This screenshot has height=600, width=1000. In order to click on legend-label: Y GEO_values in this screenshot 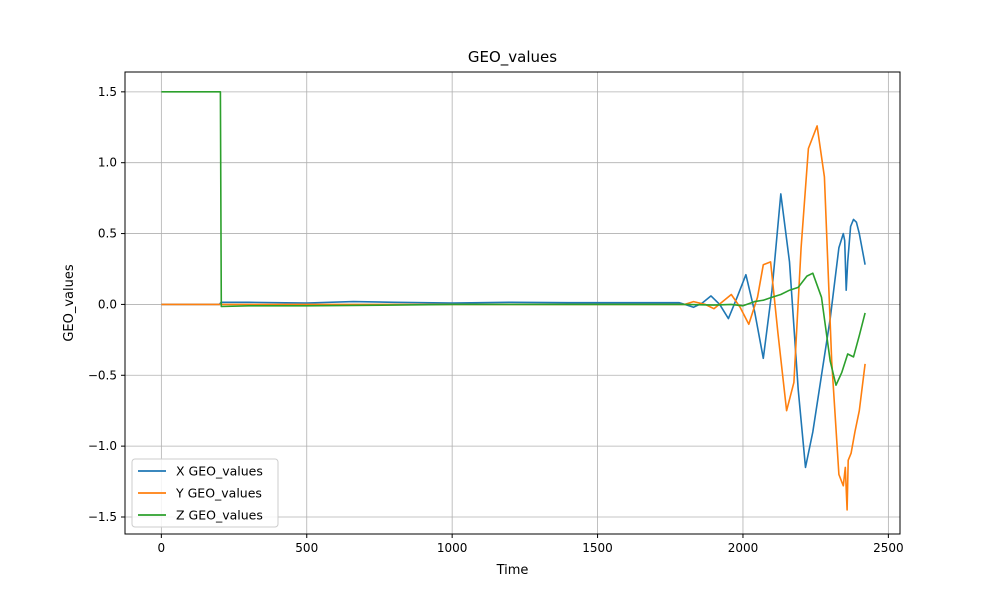, I will do `click(218, 493)`.